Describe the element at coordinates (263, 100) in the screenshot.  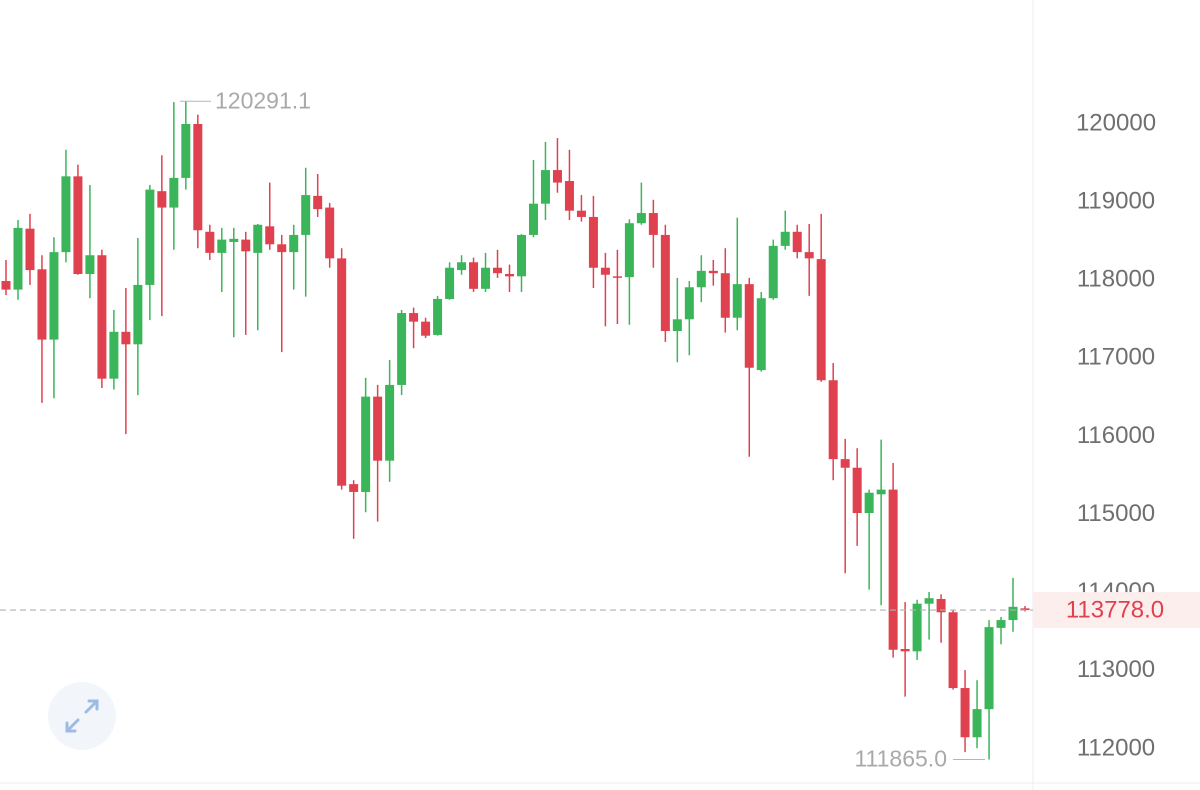
I see `high-marker-label: 120291.1` at that location.